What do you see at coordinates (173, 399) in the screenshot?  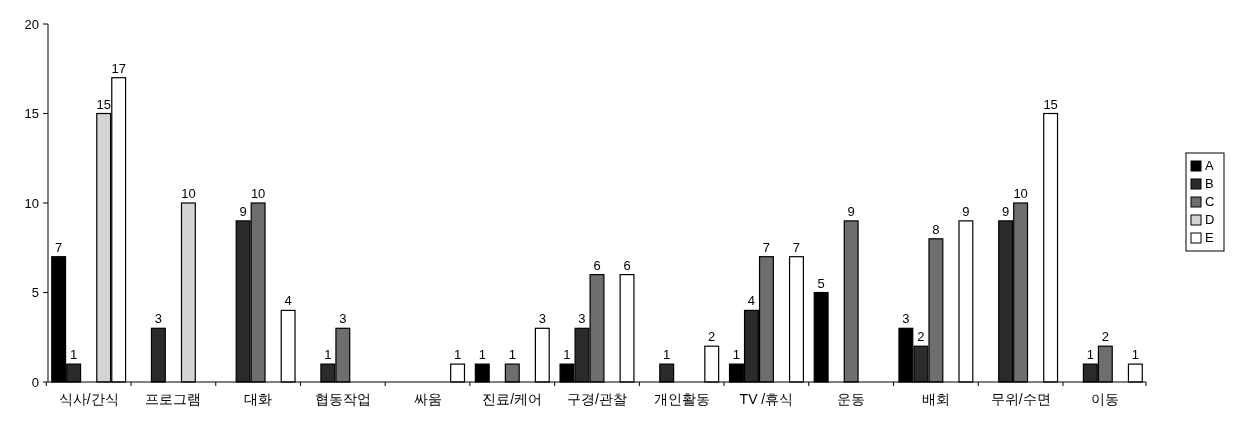 I see `x-tick-label: 프로그램` at bounding box center [173, 399].